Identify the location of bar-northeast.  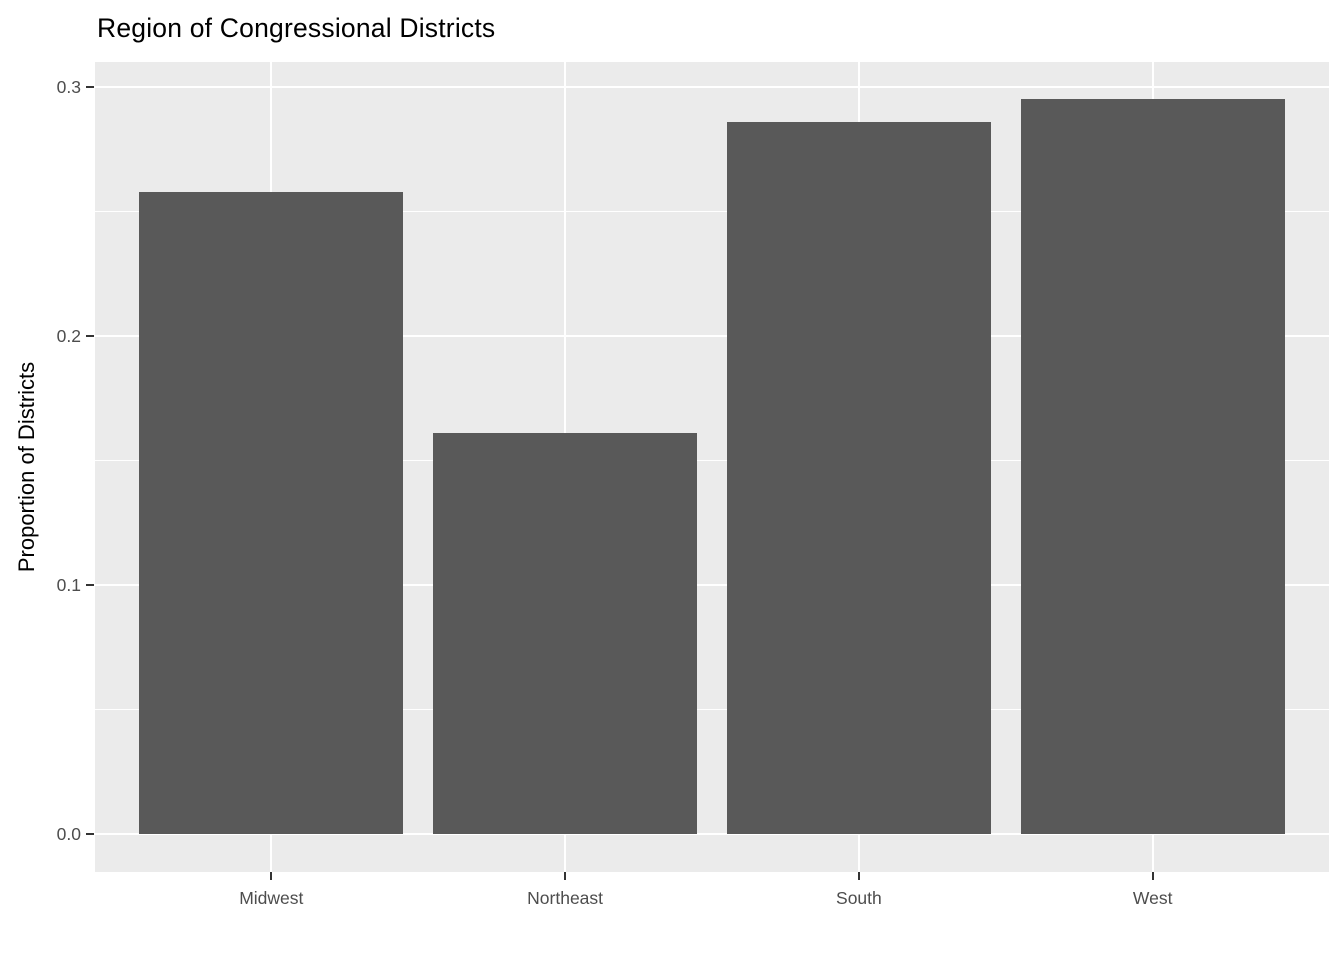
(565, 634).